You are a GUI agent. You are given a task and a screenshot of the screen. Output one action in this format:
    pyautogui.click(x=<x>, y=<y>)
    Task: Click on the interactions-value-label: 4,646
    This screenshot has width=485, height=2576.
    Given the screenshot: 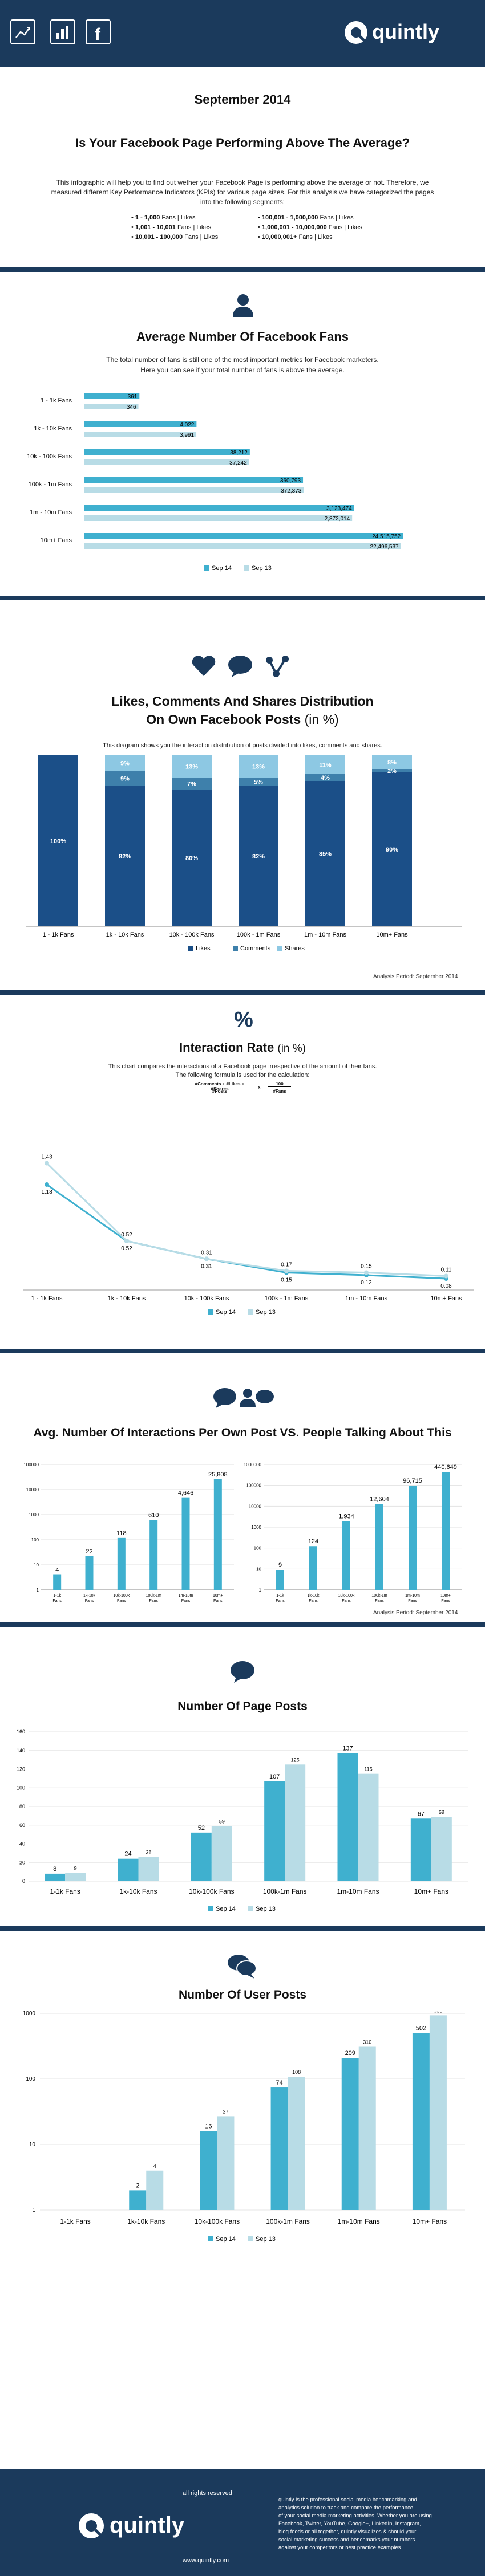 What is the action you would take?
    pyautogui.click(x=186, y=1493)
    